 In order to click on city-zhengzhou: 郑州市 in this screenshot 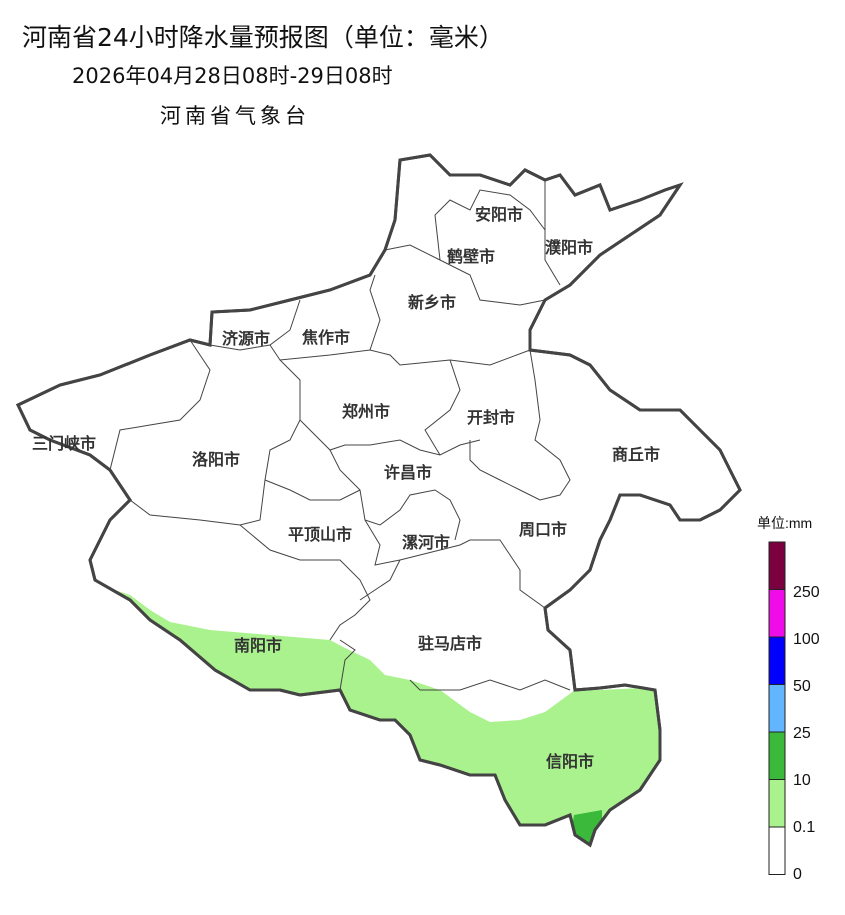, I will do `click(366, 411)`.